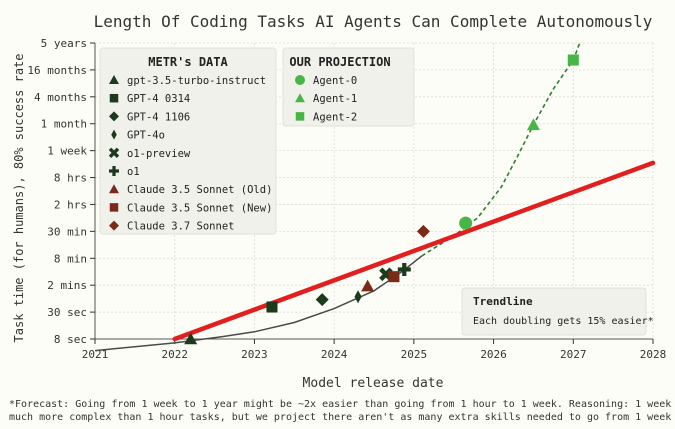 The height and width of the screenshot is (429, 675). Describe the element at coordinates (114, 207) in the screenshot. I see `legend-marker-claude-3-5-sonnet-new` at that location.